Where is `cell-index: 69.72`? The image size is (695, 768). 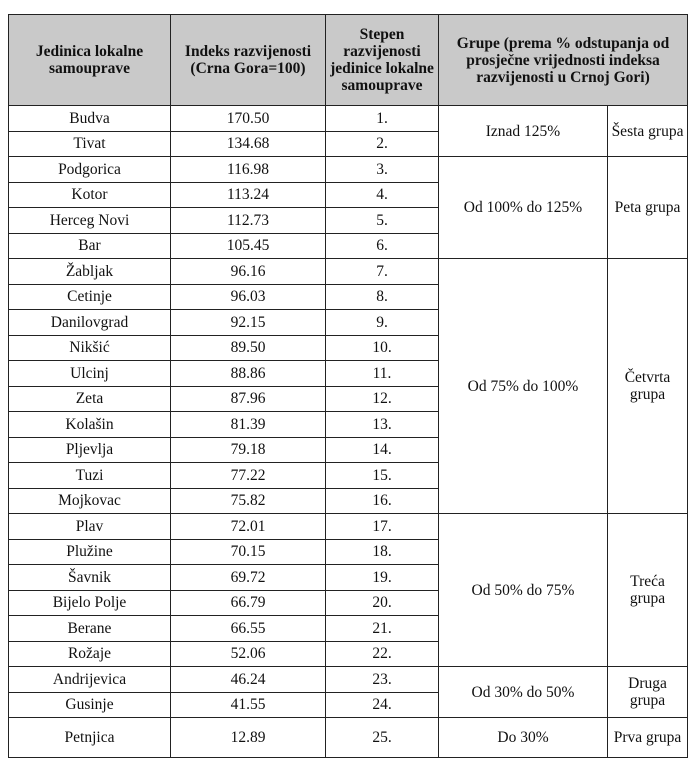
cell-index: 69.72 is located at coordinates (248, 577).